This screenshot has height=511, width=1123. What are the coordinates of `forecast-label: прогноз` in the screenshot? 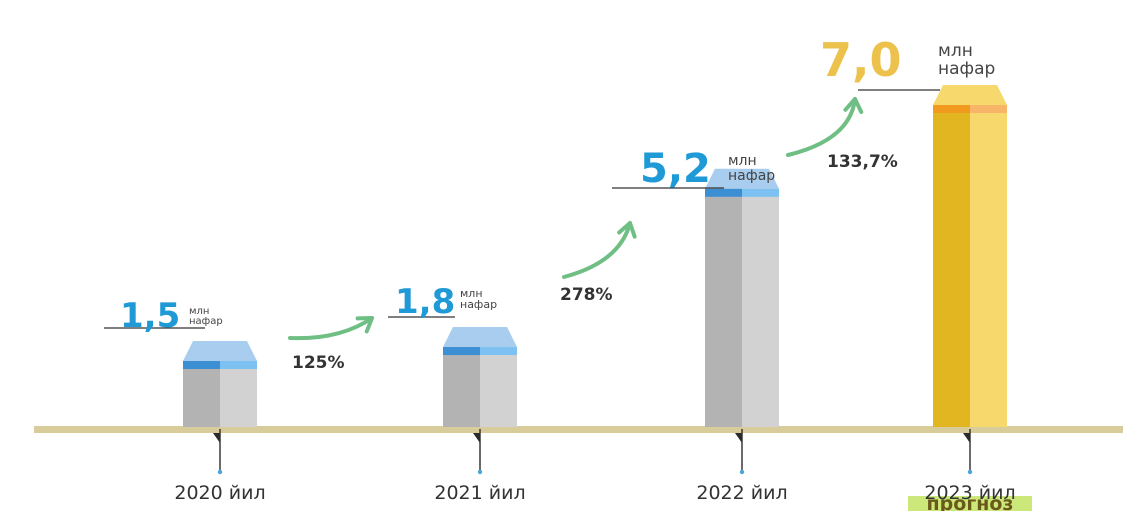 It's located at (970, 502).